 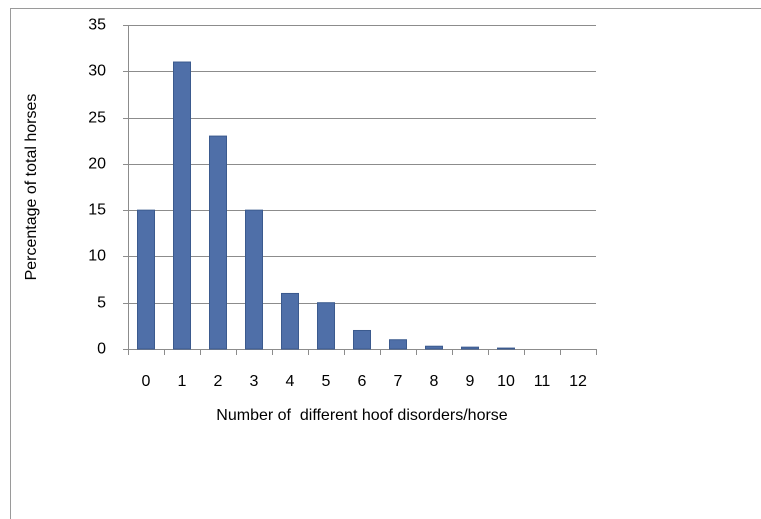 I want to click on x-tick-label: 4, so click(x=290, y=381).